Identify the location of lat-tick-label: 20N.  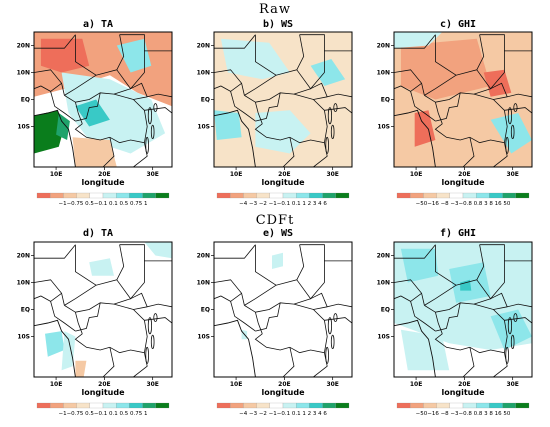
(383, 256).